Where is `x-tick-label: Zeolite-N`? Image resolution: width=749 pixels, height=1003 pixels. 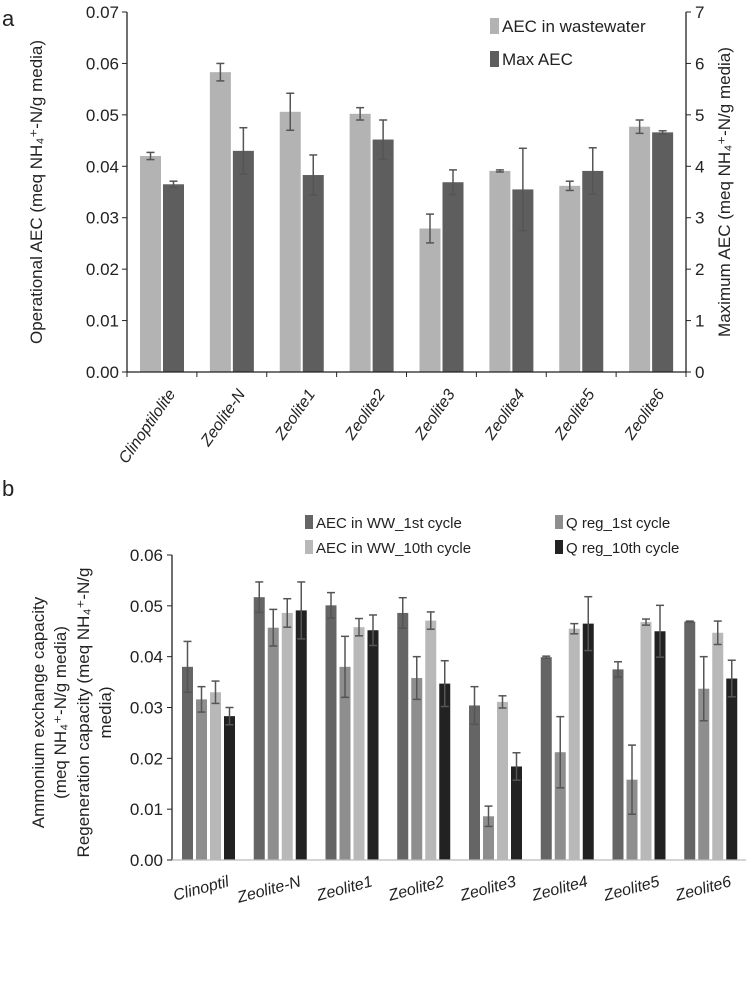
x-tick-label: Zeolite-N is located at coordinates (269, 890).